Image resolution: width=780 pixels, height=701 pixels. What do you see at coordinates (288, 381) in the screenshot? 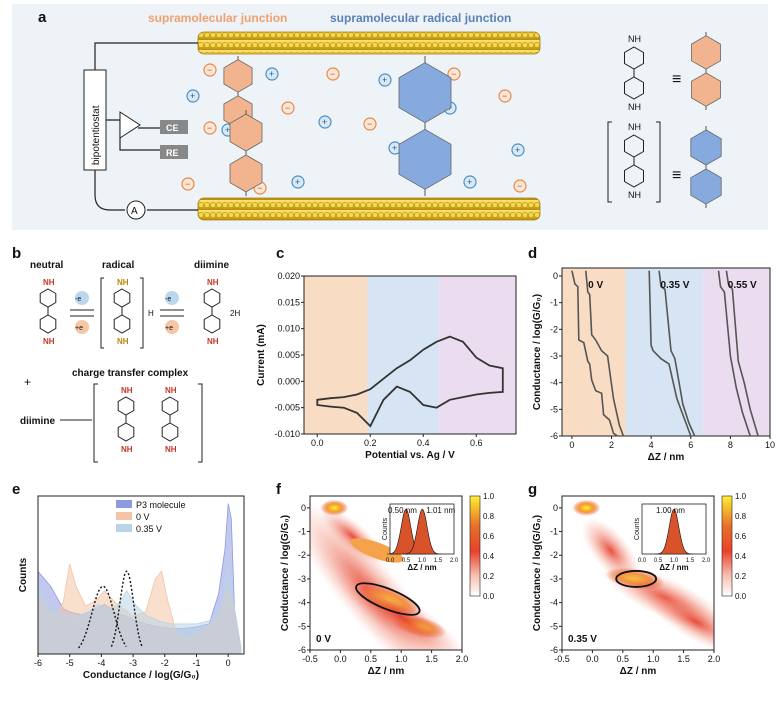
I see `y-tick-label: 0.000` at bounding box center [288, 381].